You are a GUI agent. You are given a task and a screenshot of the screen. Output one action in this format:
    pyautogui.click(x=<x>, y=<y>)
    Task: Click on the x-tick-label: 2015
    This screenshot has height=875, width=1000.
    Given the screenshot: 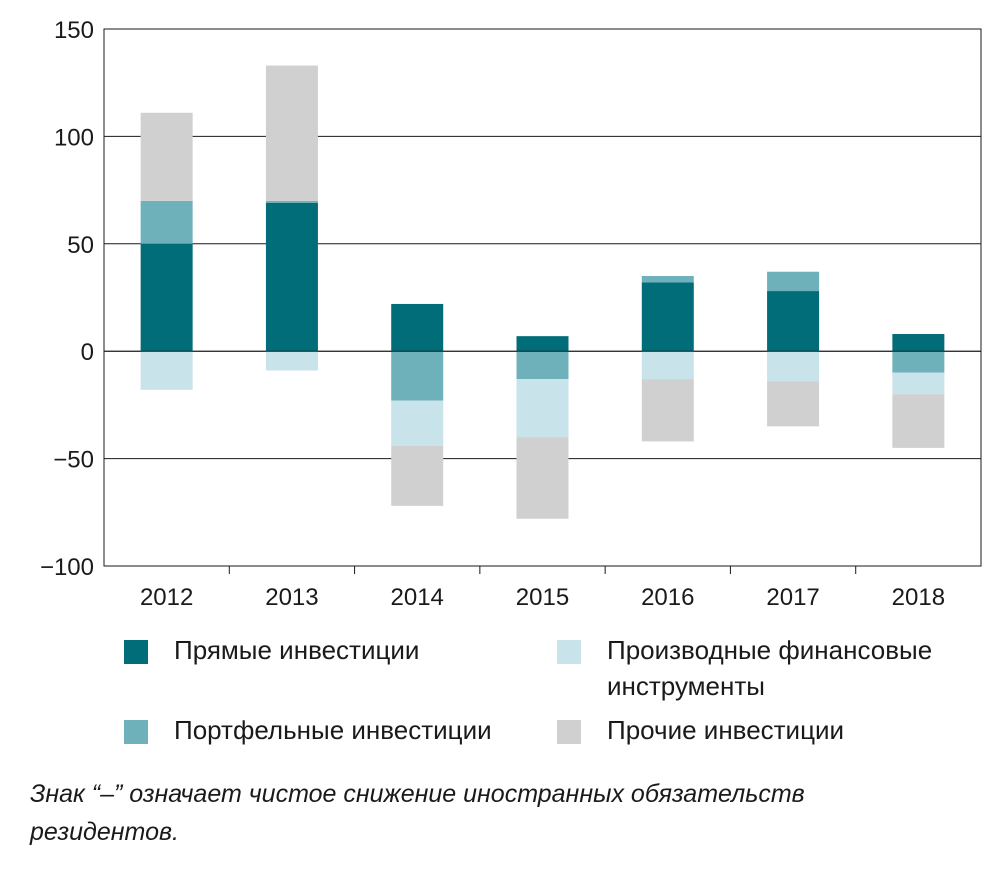 What is the action you would take?
    pyautogui.click(x=542, y=597)
    